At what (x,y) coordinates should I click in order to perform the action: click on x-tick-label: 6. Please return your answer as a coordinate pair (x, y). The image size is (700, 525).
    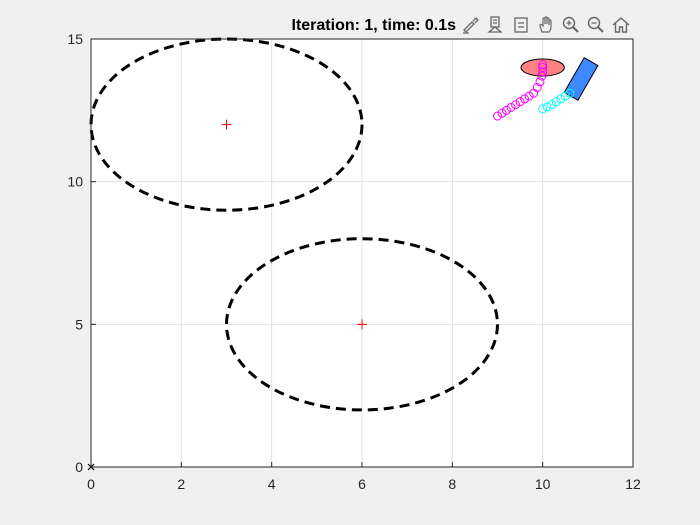
    Looking at the image, I should click on (362, 484).